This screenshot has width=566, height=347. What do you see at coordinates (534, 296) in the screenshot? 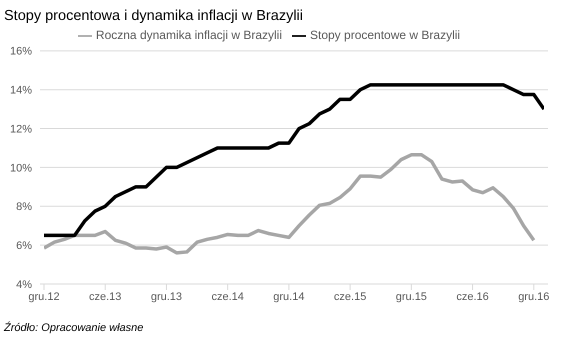
I see `x-tick-label: gru.16` at bounding box center [534, 296].